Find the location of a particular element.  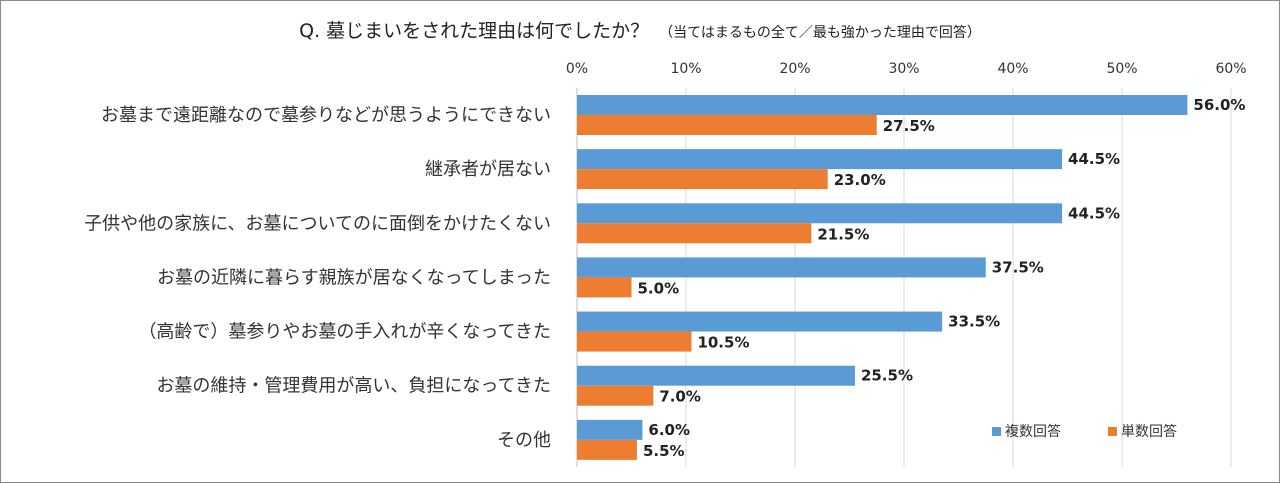

data-label: 5.5% is located at coordinates (664, 451).